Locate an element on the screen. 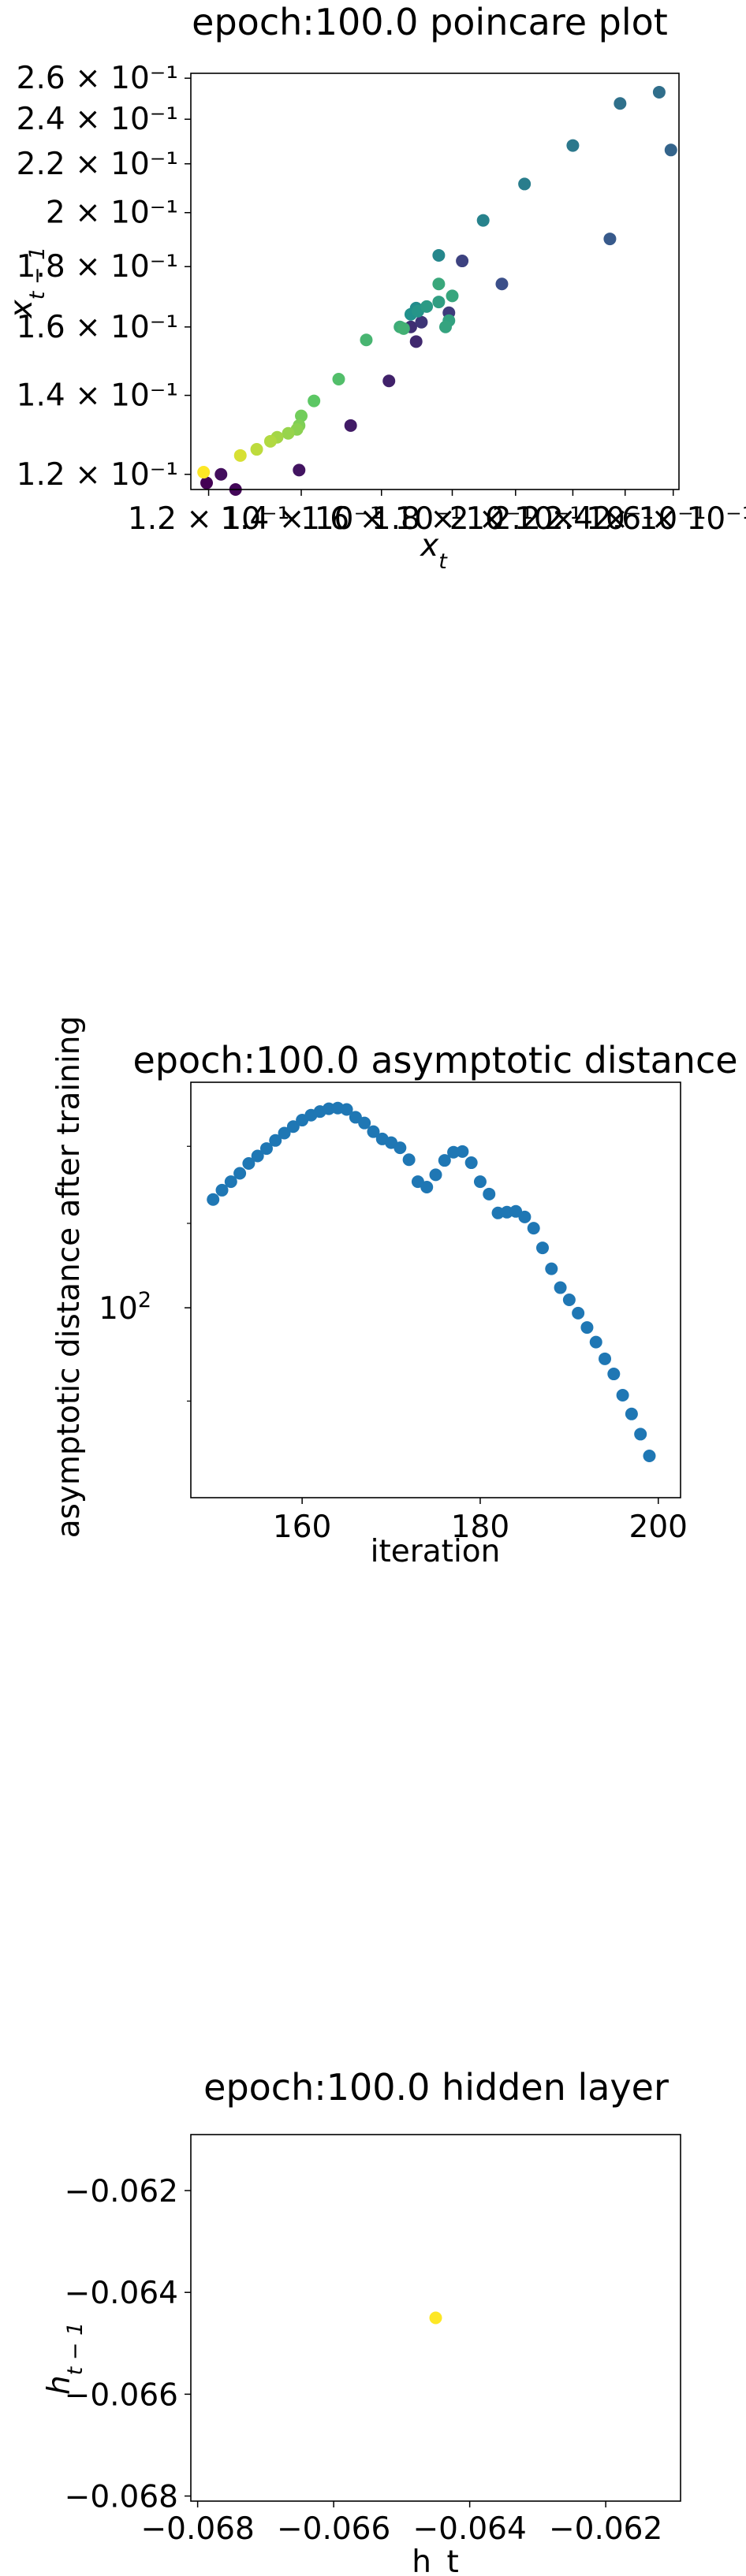  y-axis-ticks: 102 is located at coordinates (145, 1273).